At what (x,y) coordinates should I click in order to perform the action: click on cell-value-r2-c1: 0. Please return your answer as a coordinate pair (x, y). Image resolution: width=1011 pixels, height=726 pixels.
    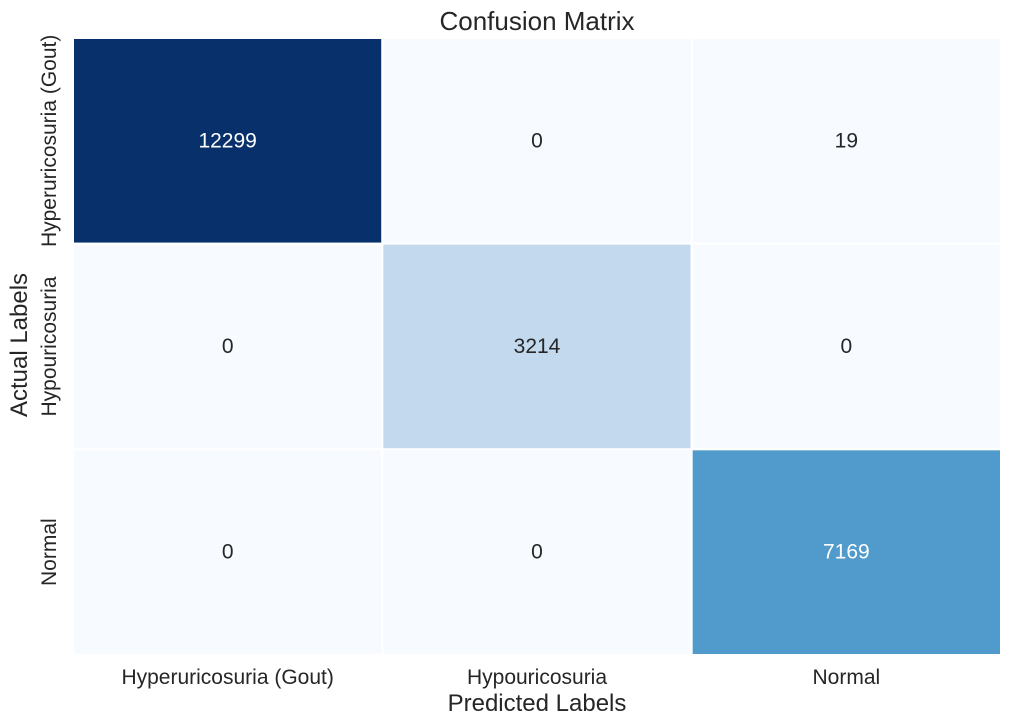
    Looking at the image, I should click on (537, 552).